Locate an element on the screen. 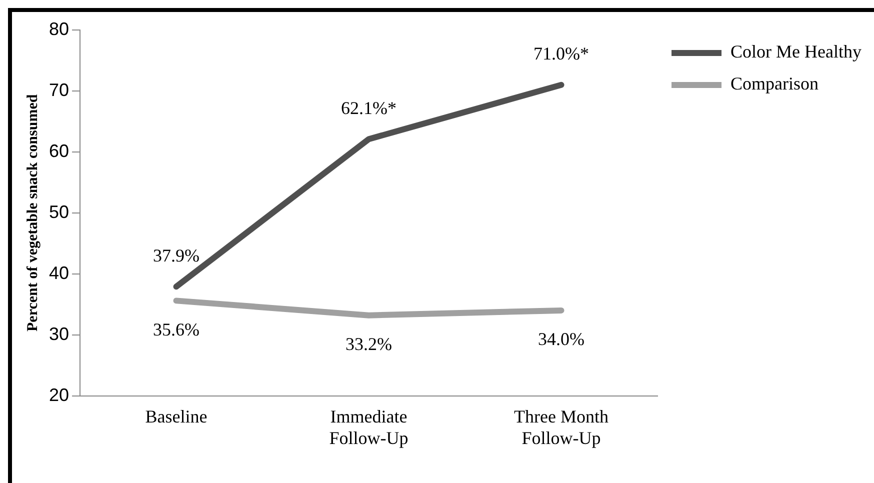 The image size is (874, 483). legend-label: Color Me Healthy is located at coordinates (796, 52).